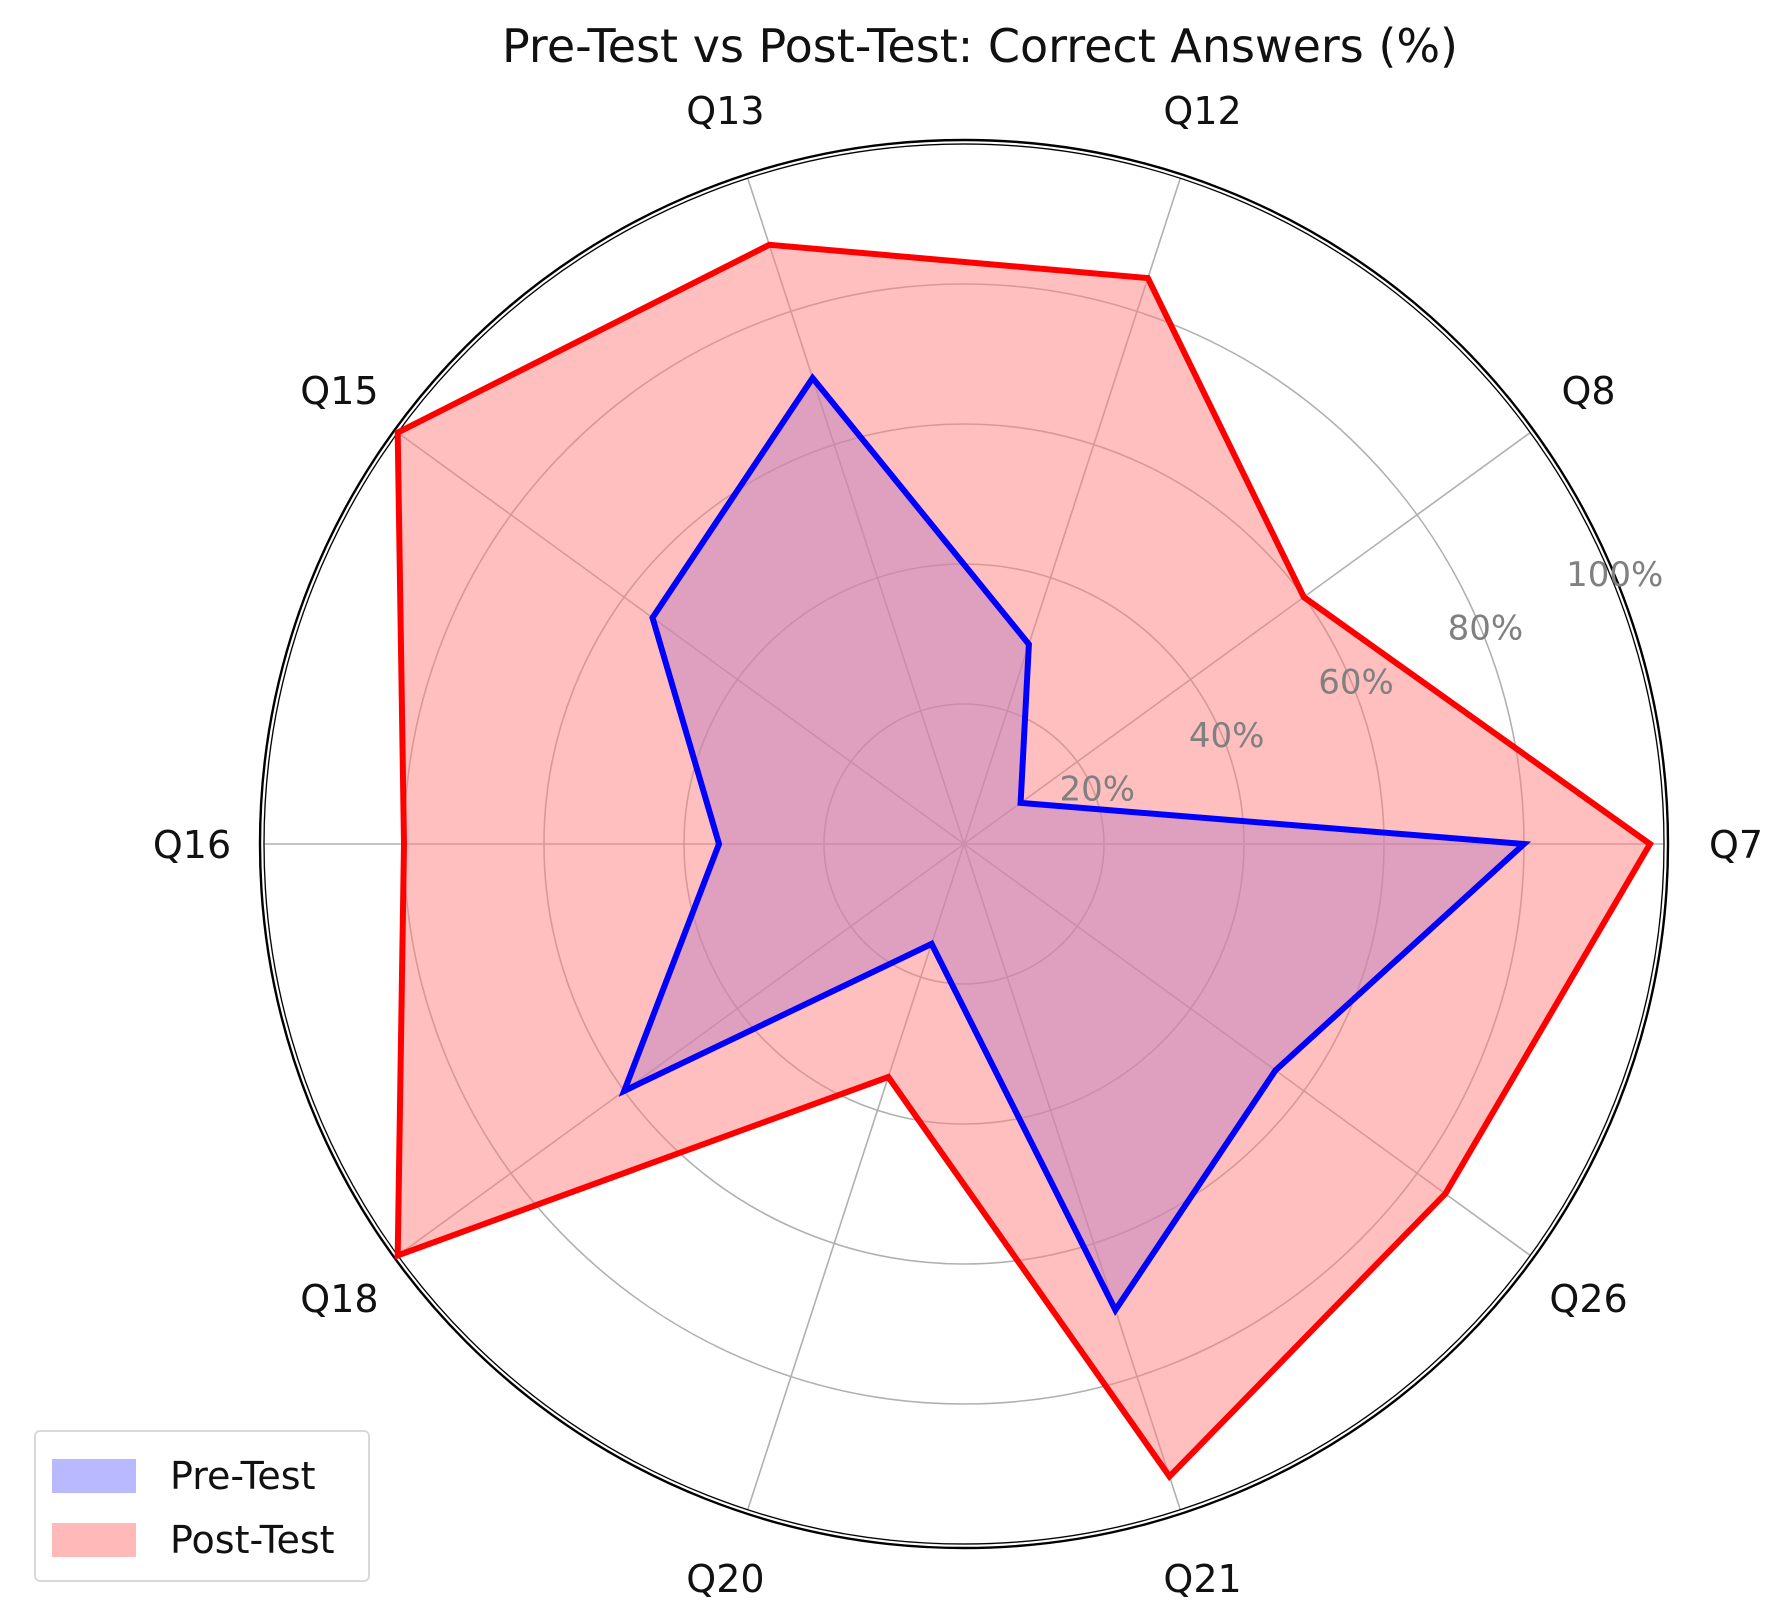 This screenshot has width=1786, height=1622. What do you see at coordinates (1589, 391) in the screenshot?
I see `category-label-q8: Q8` at bounding box center [1589, 391].